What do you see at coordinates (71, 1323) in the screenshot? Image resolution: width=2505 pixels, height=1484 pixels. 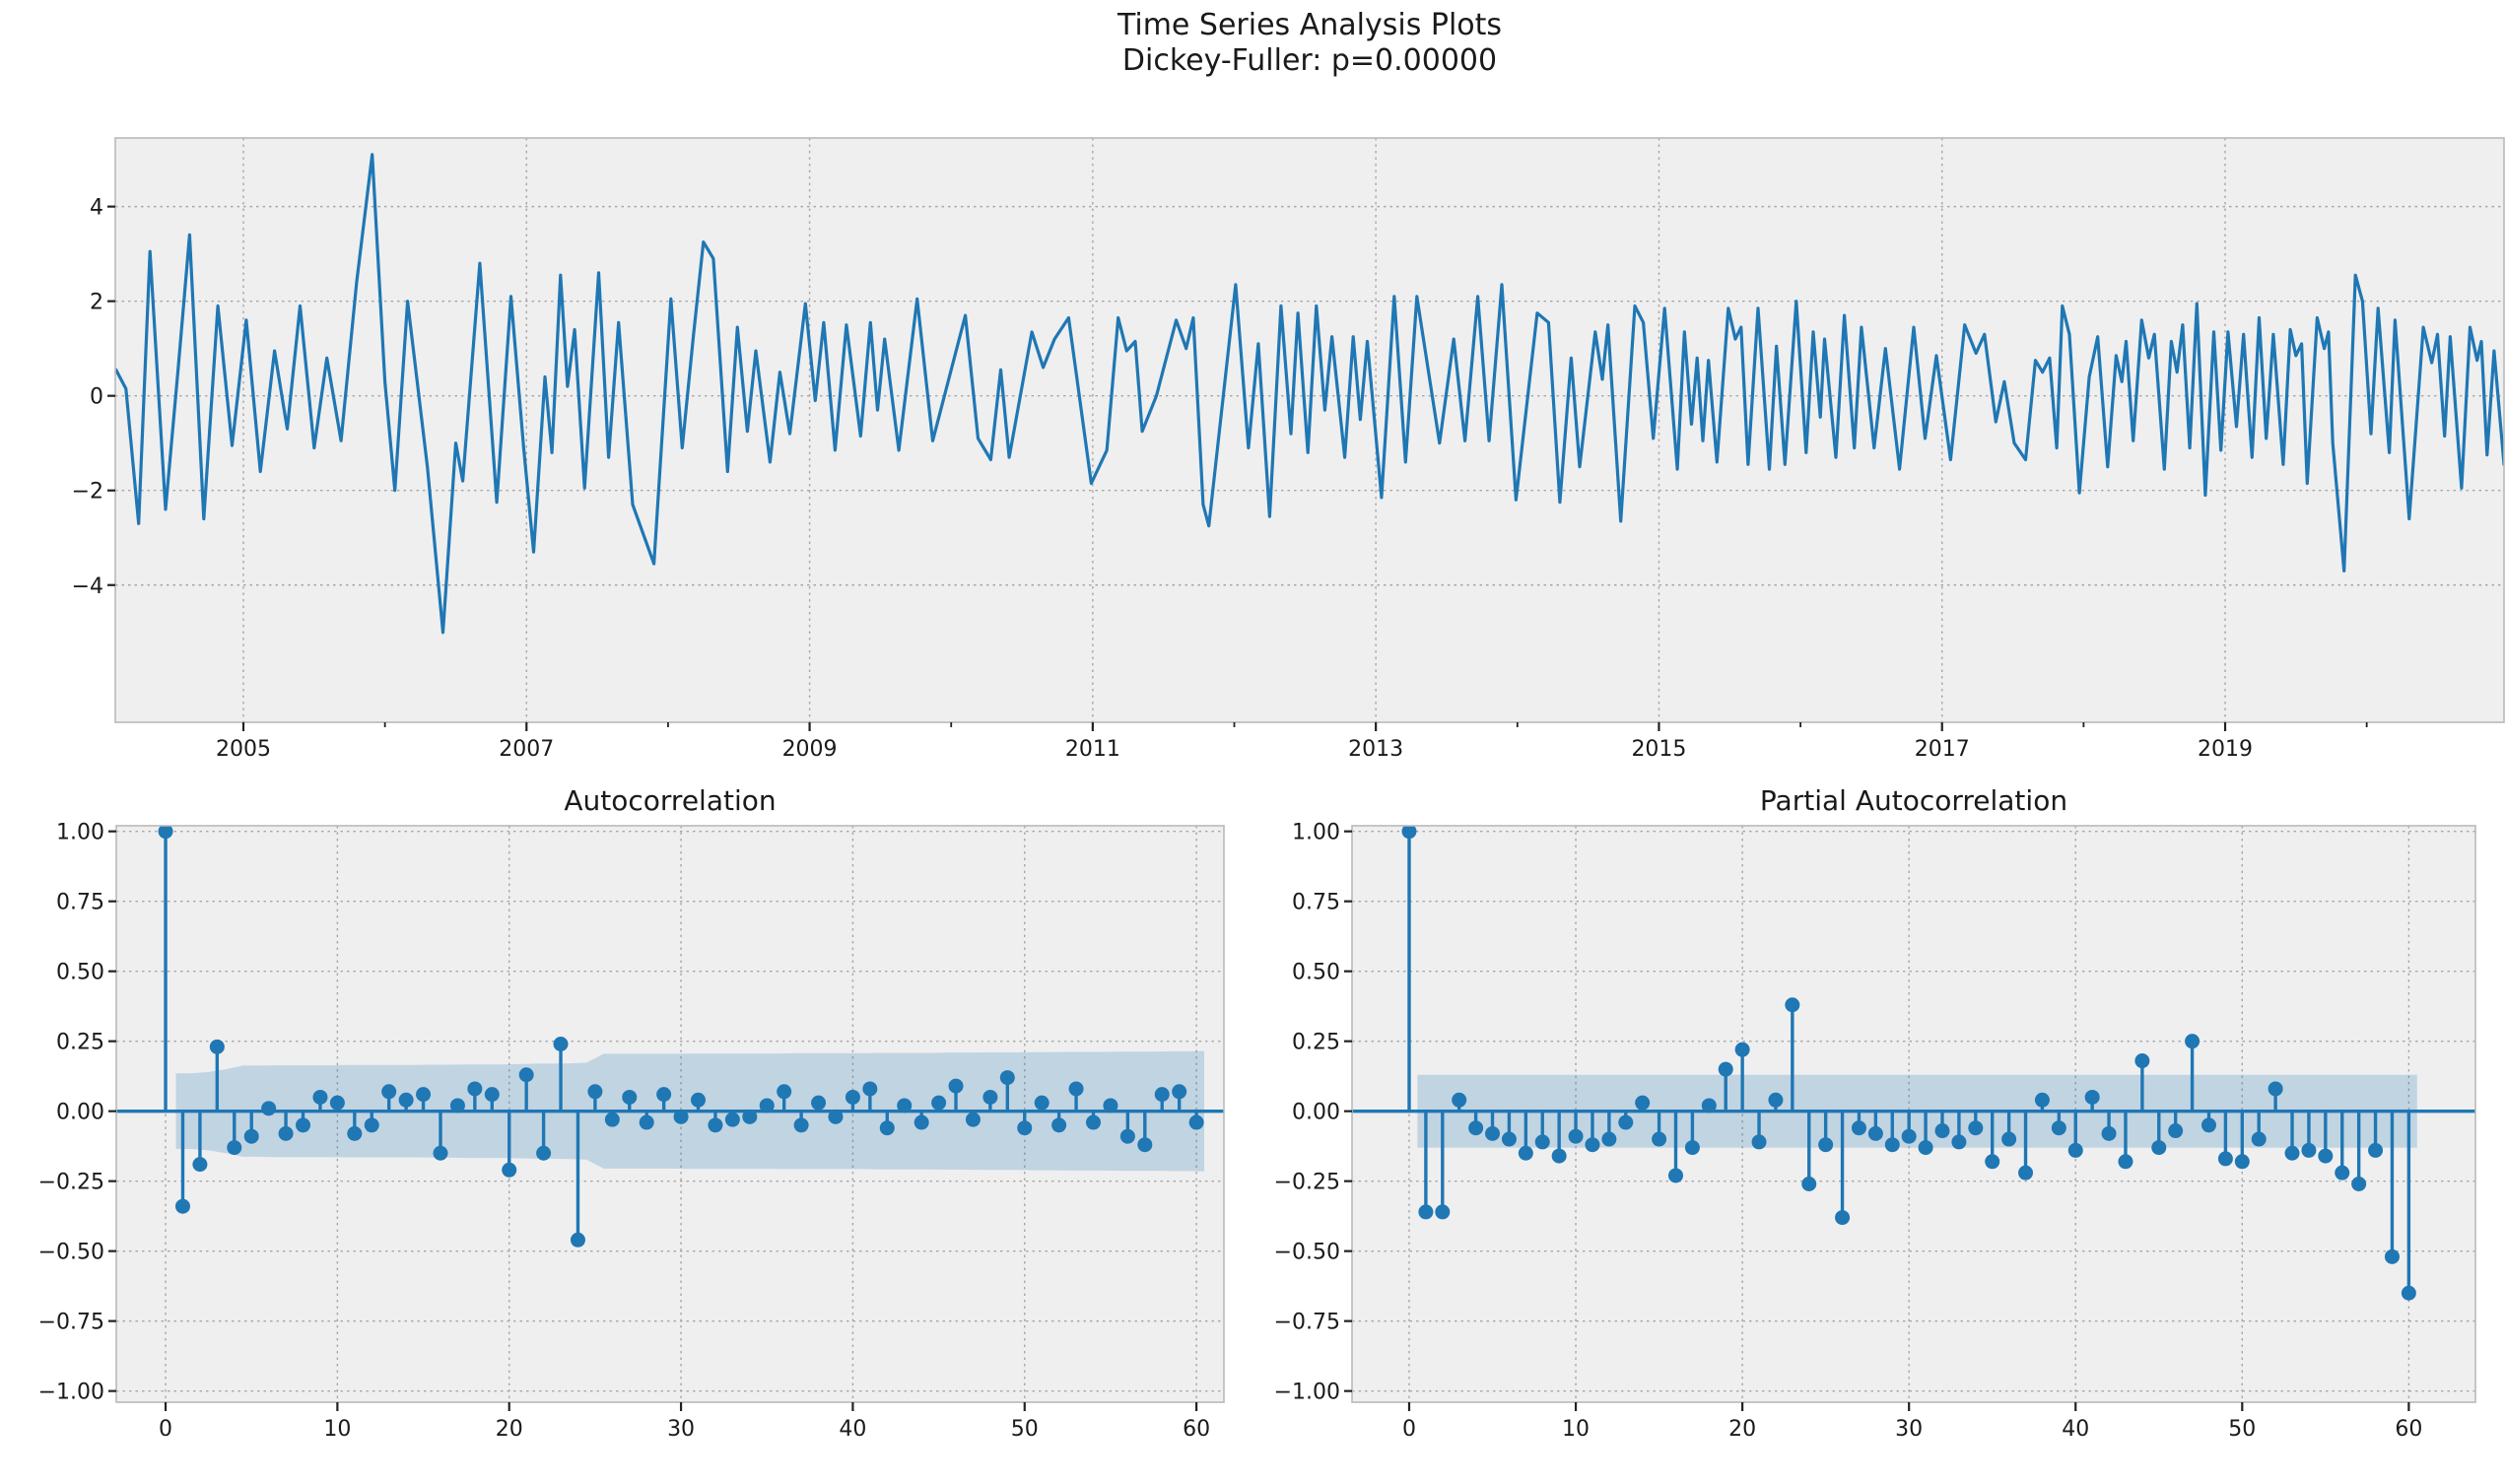 I see `acf-y-tick-label: −0.75` at bounding box center [71, 1323].